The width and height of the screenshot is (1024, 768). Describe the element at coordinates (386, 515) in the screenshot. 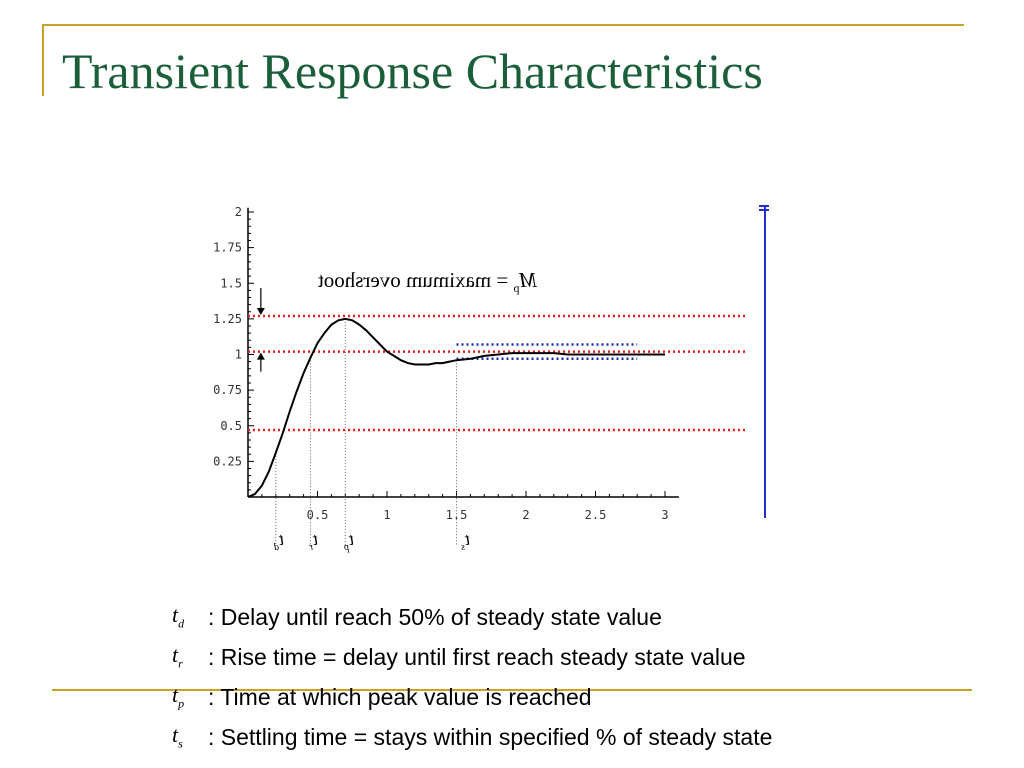

I see `x-tick-label: 1` at that location.